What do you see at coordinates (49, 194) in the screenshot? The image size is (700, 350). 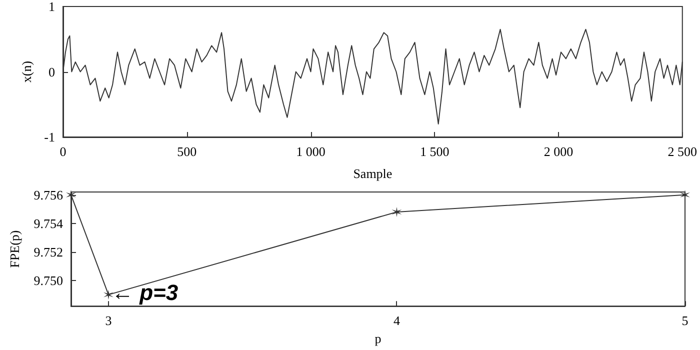 I see `y-tick-label: 9.756` at bounding box center [49, 194].